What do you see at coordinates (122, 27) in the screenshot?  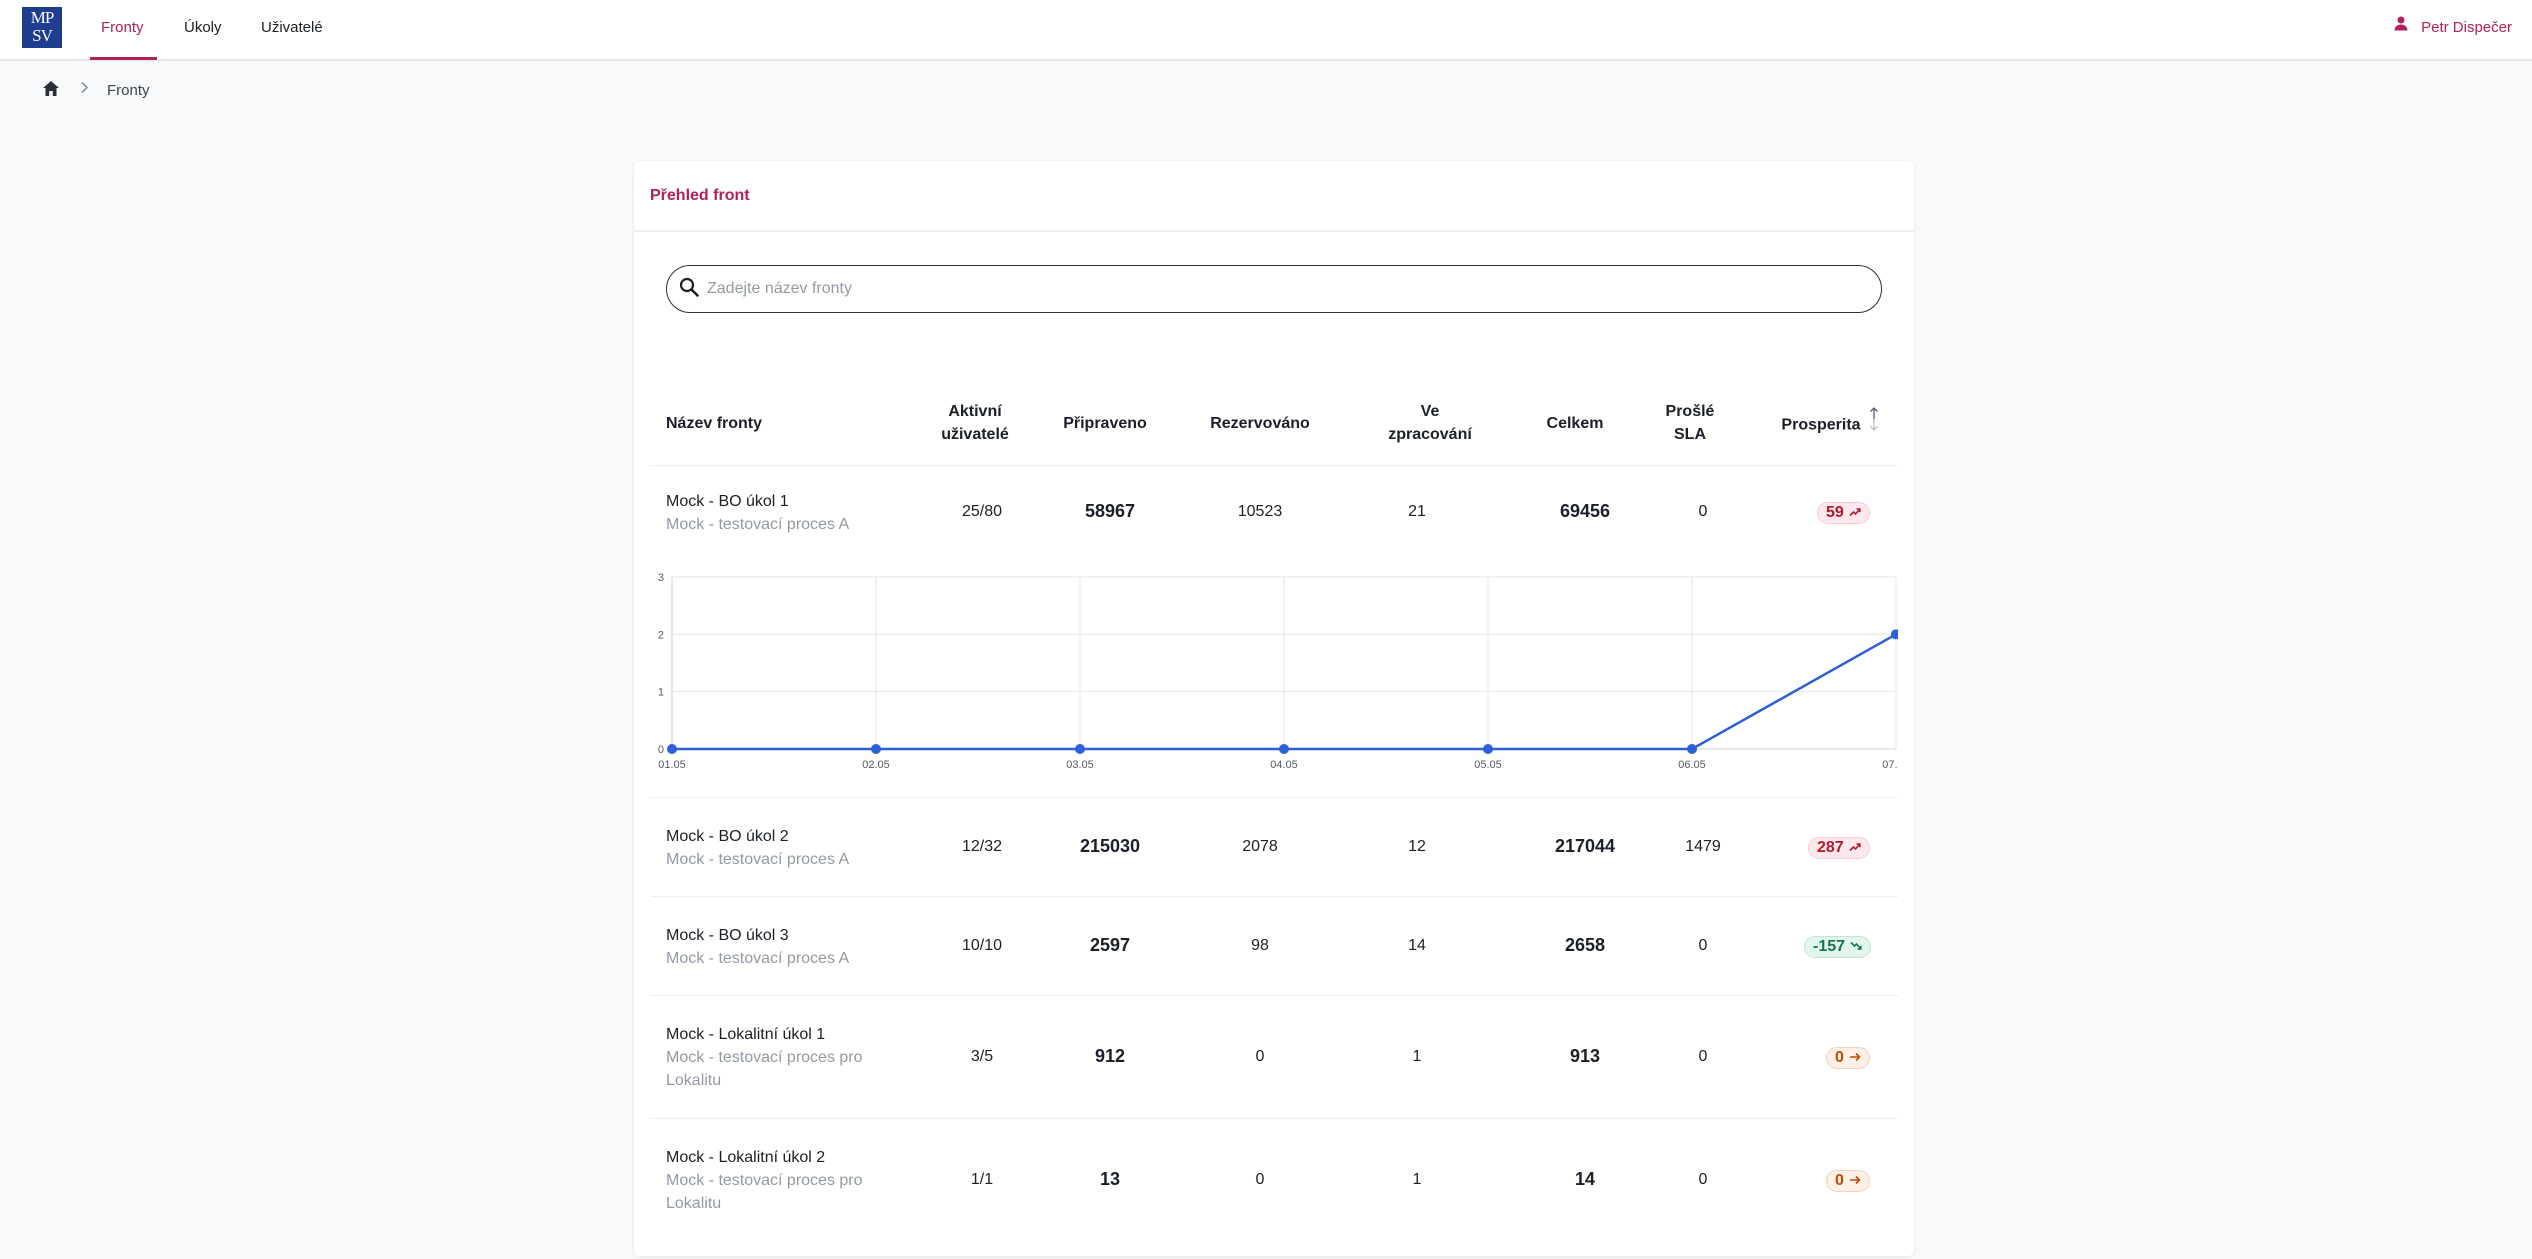 I see `nav-fronty: Fronty` at bounding box center [122, 27].